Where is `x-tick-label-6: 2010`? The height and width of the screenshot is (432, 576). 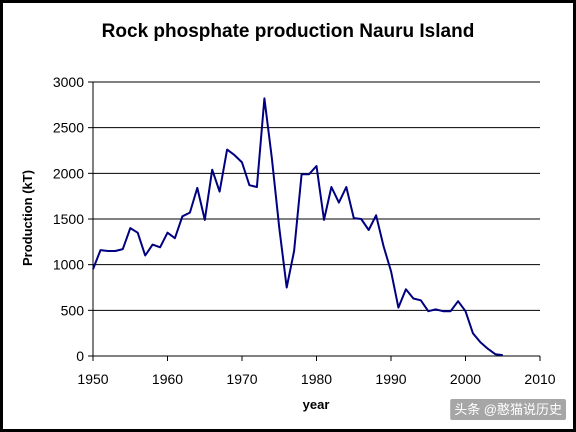
x-tick-label-6: 2010 is located at coordinates (539, 379).